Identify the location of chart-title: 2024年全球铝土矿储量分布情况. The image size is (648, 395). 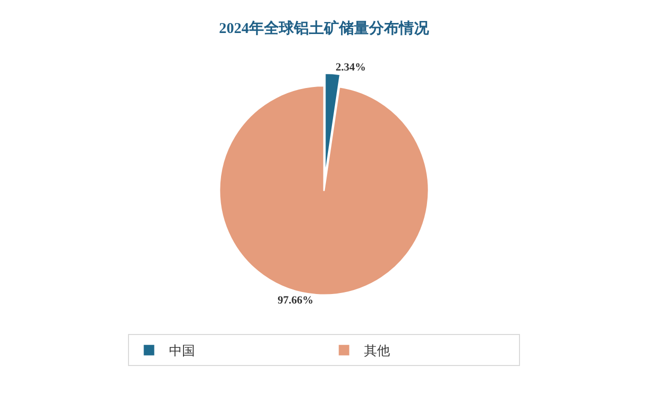
(324, 27).